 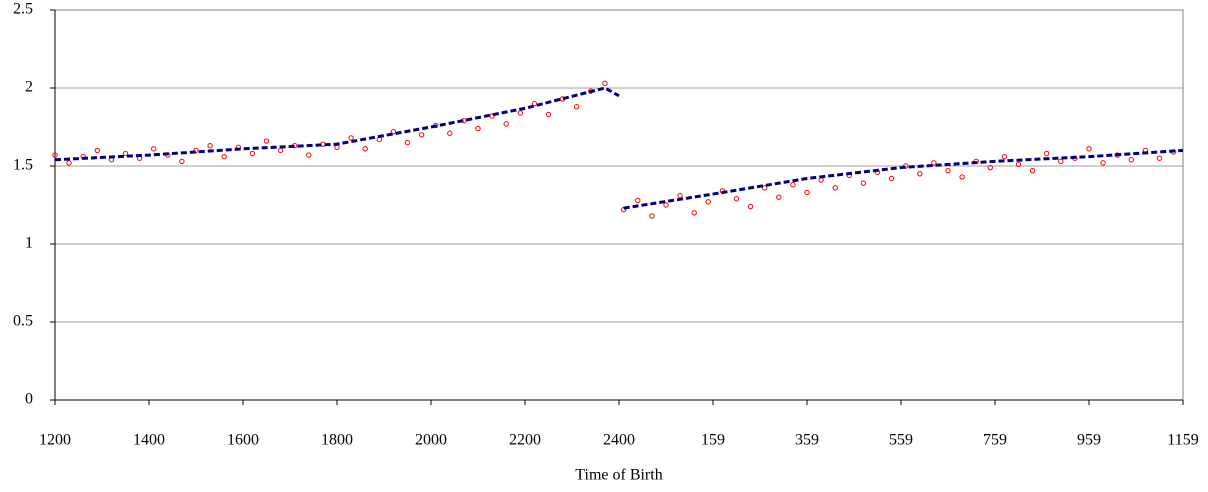 What do you see at coordinates (1182, 440) in the screenshot?
I see `x-tick-label: 1159` at bounding box center [1182, 440].